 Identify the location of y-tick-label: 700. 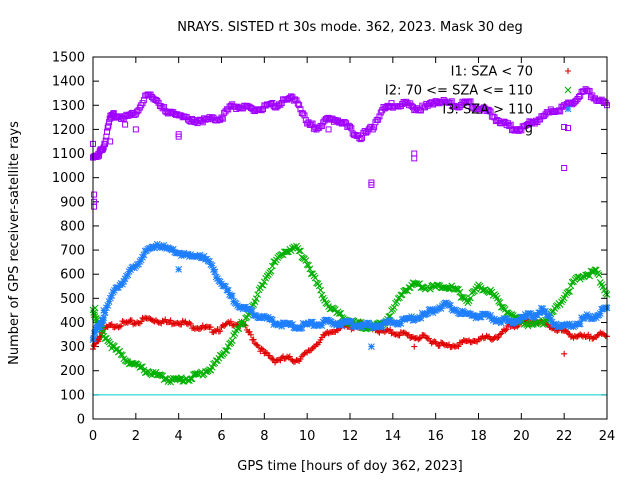
(72, 251).